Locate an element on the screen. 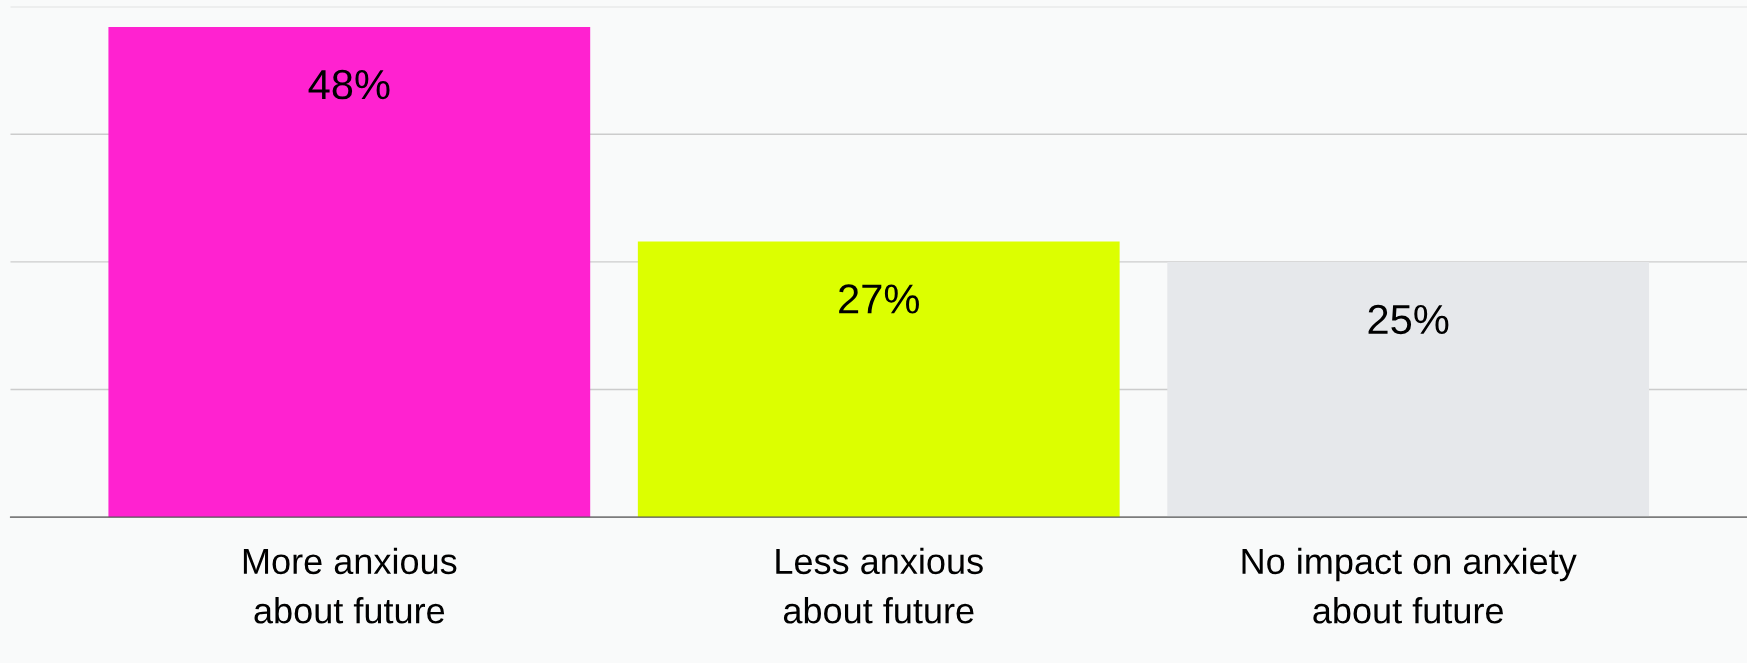 The image size is (1747, 663). data-label: 48% is located at coordinates (349, 84).